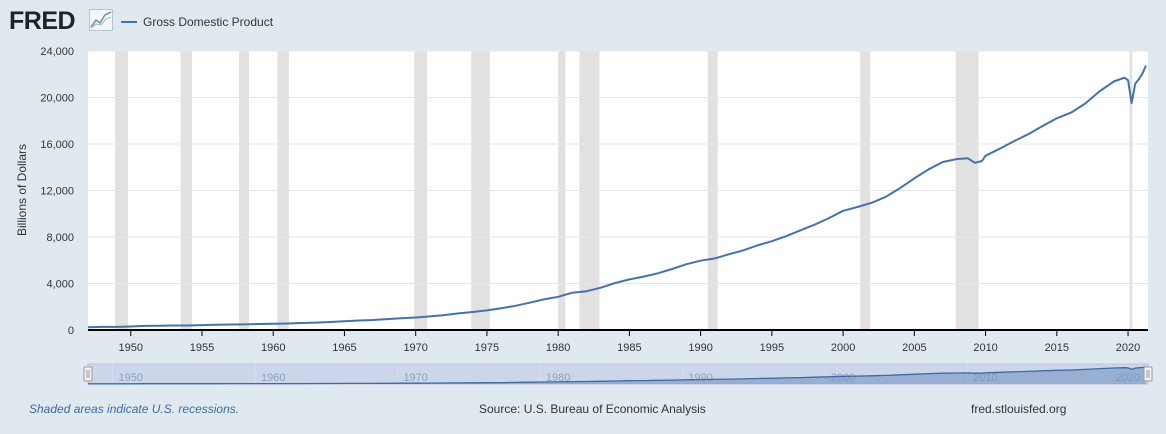 Image resolution: width=1166 pixels, height=434 pixels. I want to click on y-tick-label: 16,000, so click(57, 145).